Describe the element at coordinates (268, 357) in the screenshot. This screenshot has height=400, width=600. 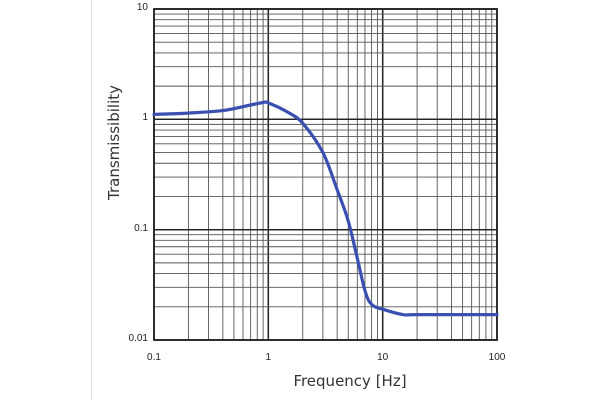
I see `x-tick-label: 1` at that location.